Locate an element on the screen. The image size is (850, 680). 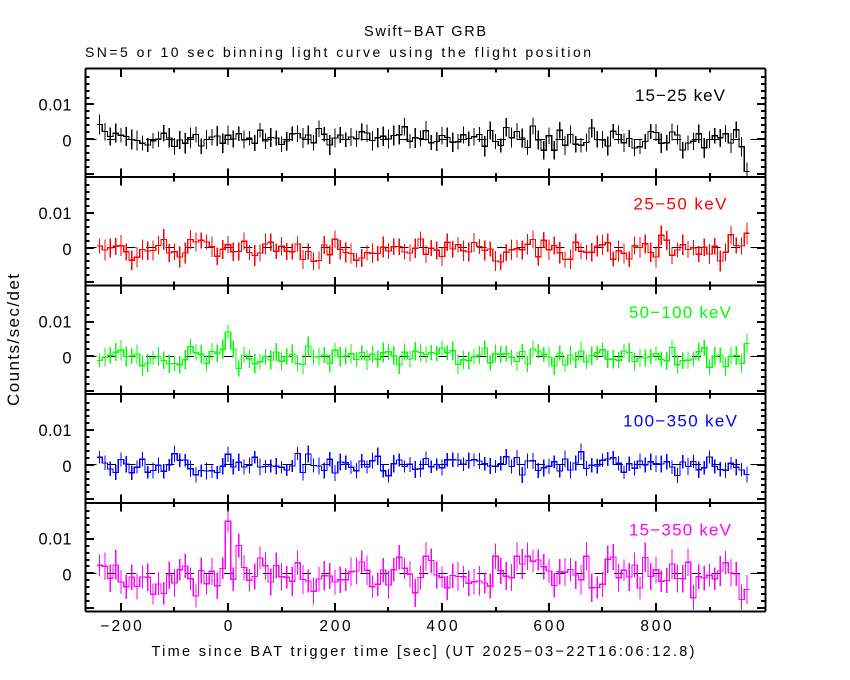
svg-text: 400 is located at coordinates (442, 626).